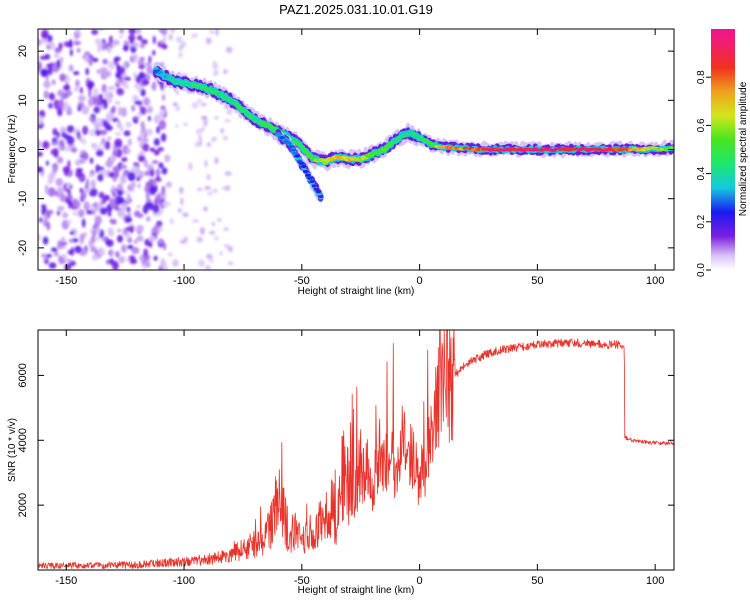 Image resolution: width=750 pixels, height=600 pixels. Describe the element at coordinates (23, 440) in the screenshot. I see `snr-ytick-label: 4000` at that location.